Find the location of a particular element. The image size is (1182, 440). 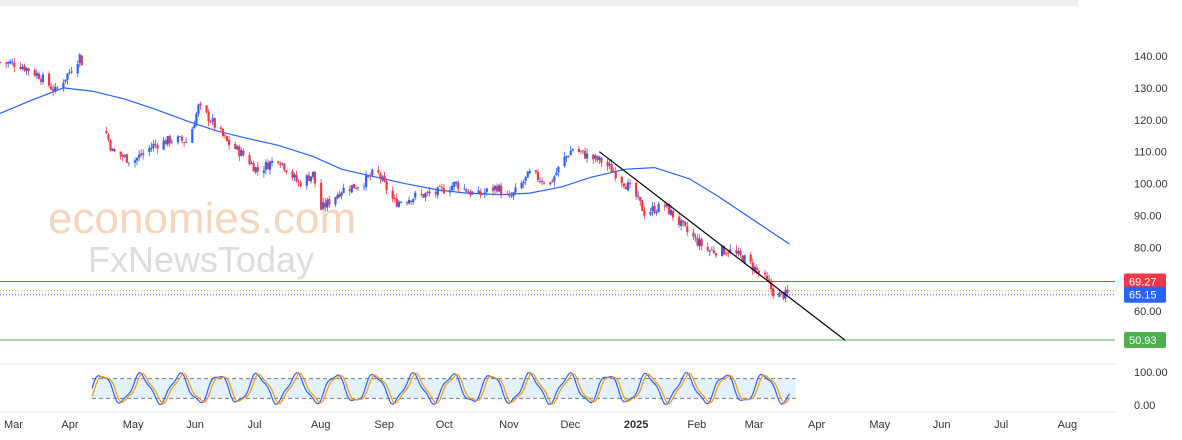

time-tick-label: Dec is located at coordinates (571, 425).